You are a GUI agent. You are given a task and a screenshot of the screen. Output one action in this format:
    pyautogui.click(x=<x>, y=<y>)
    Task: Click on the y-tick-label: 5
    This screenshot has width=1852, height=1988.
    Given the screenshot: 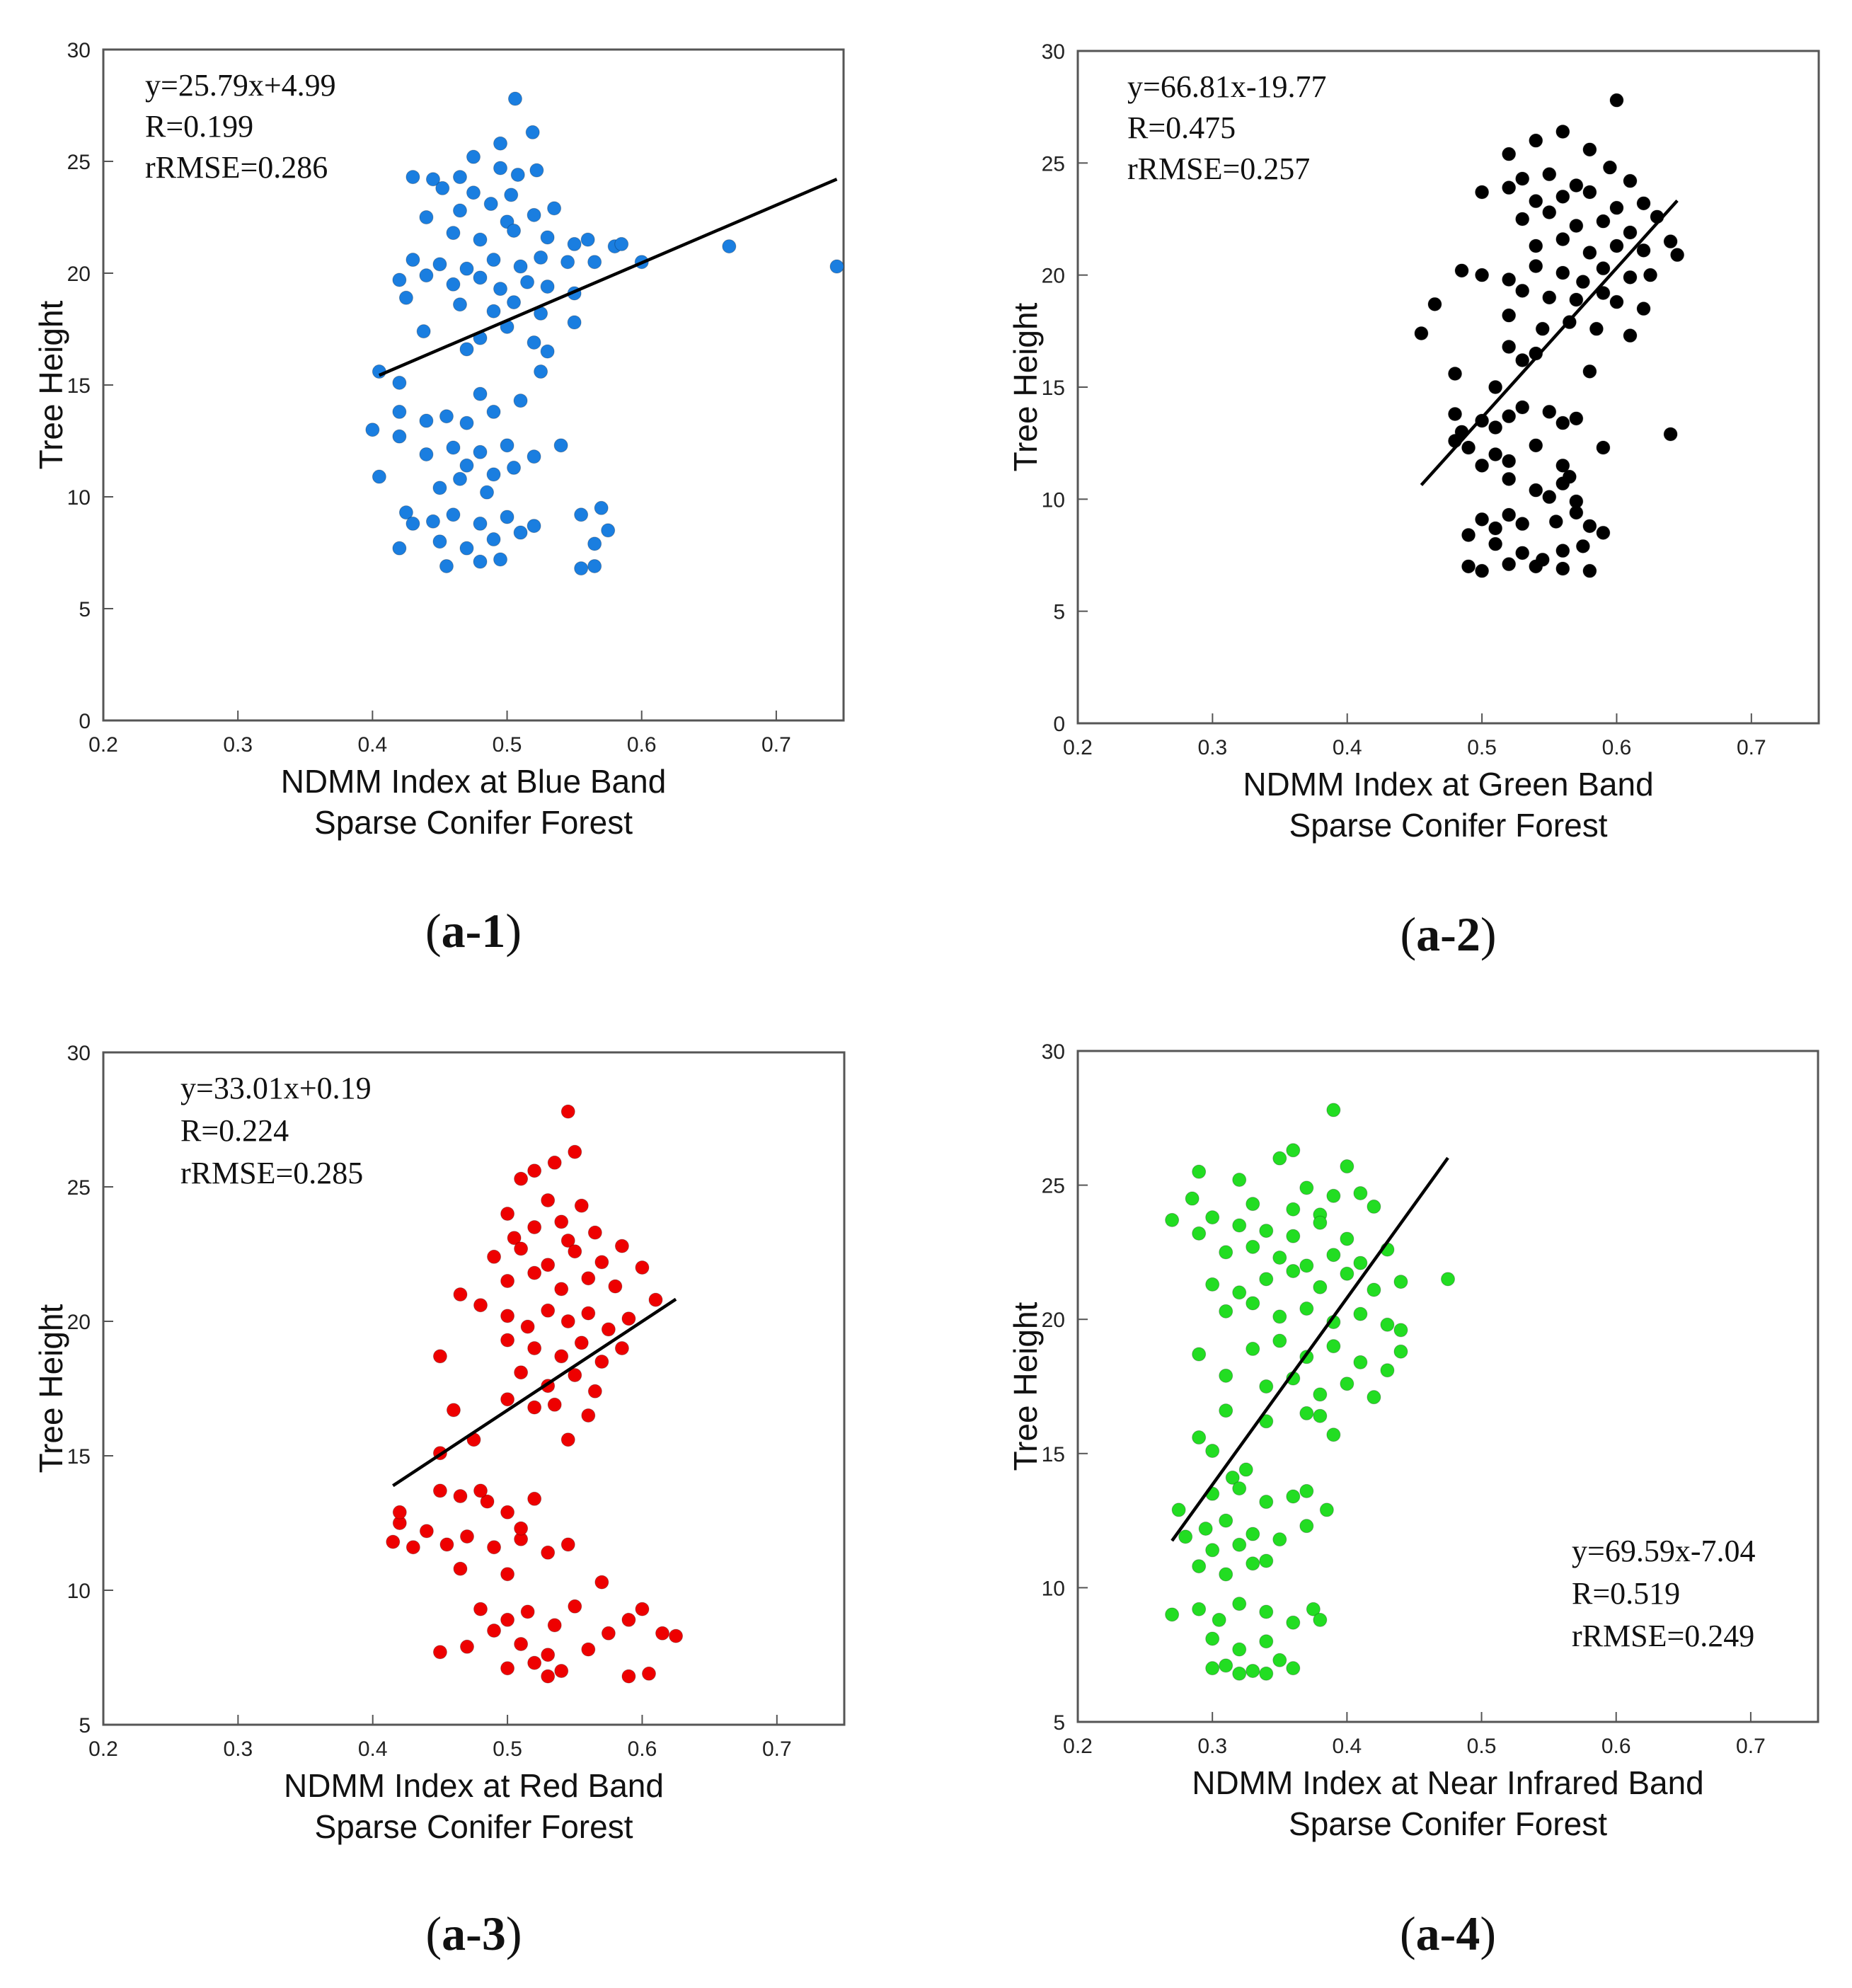 What is the action you would take?
    pyautogui.click(x=1059, y=612)
    